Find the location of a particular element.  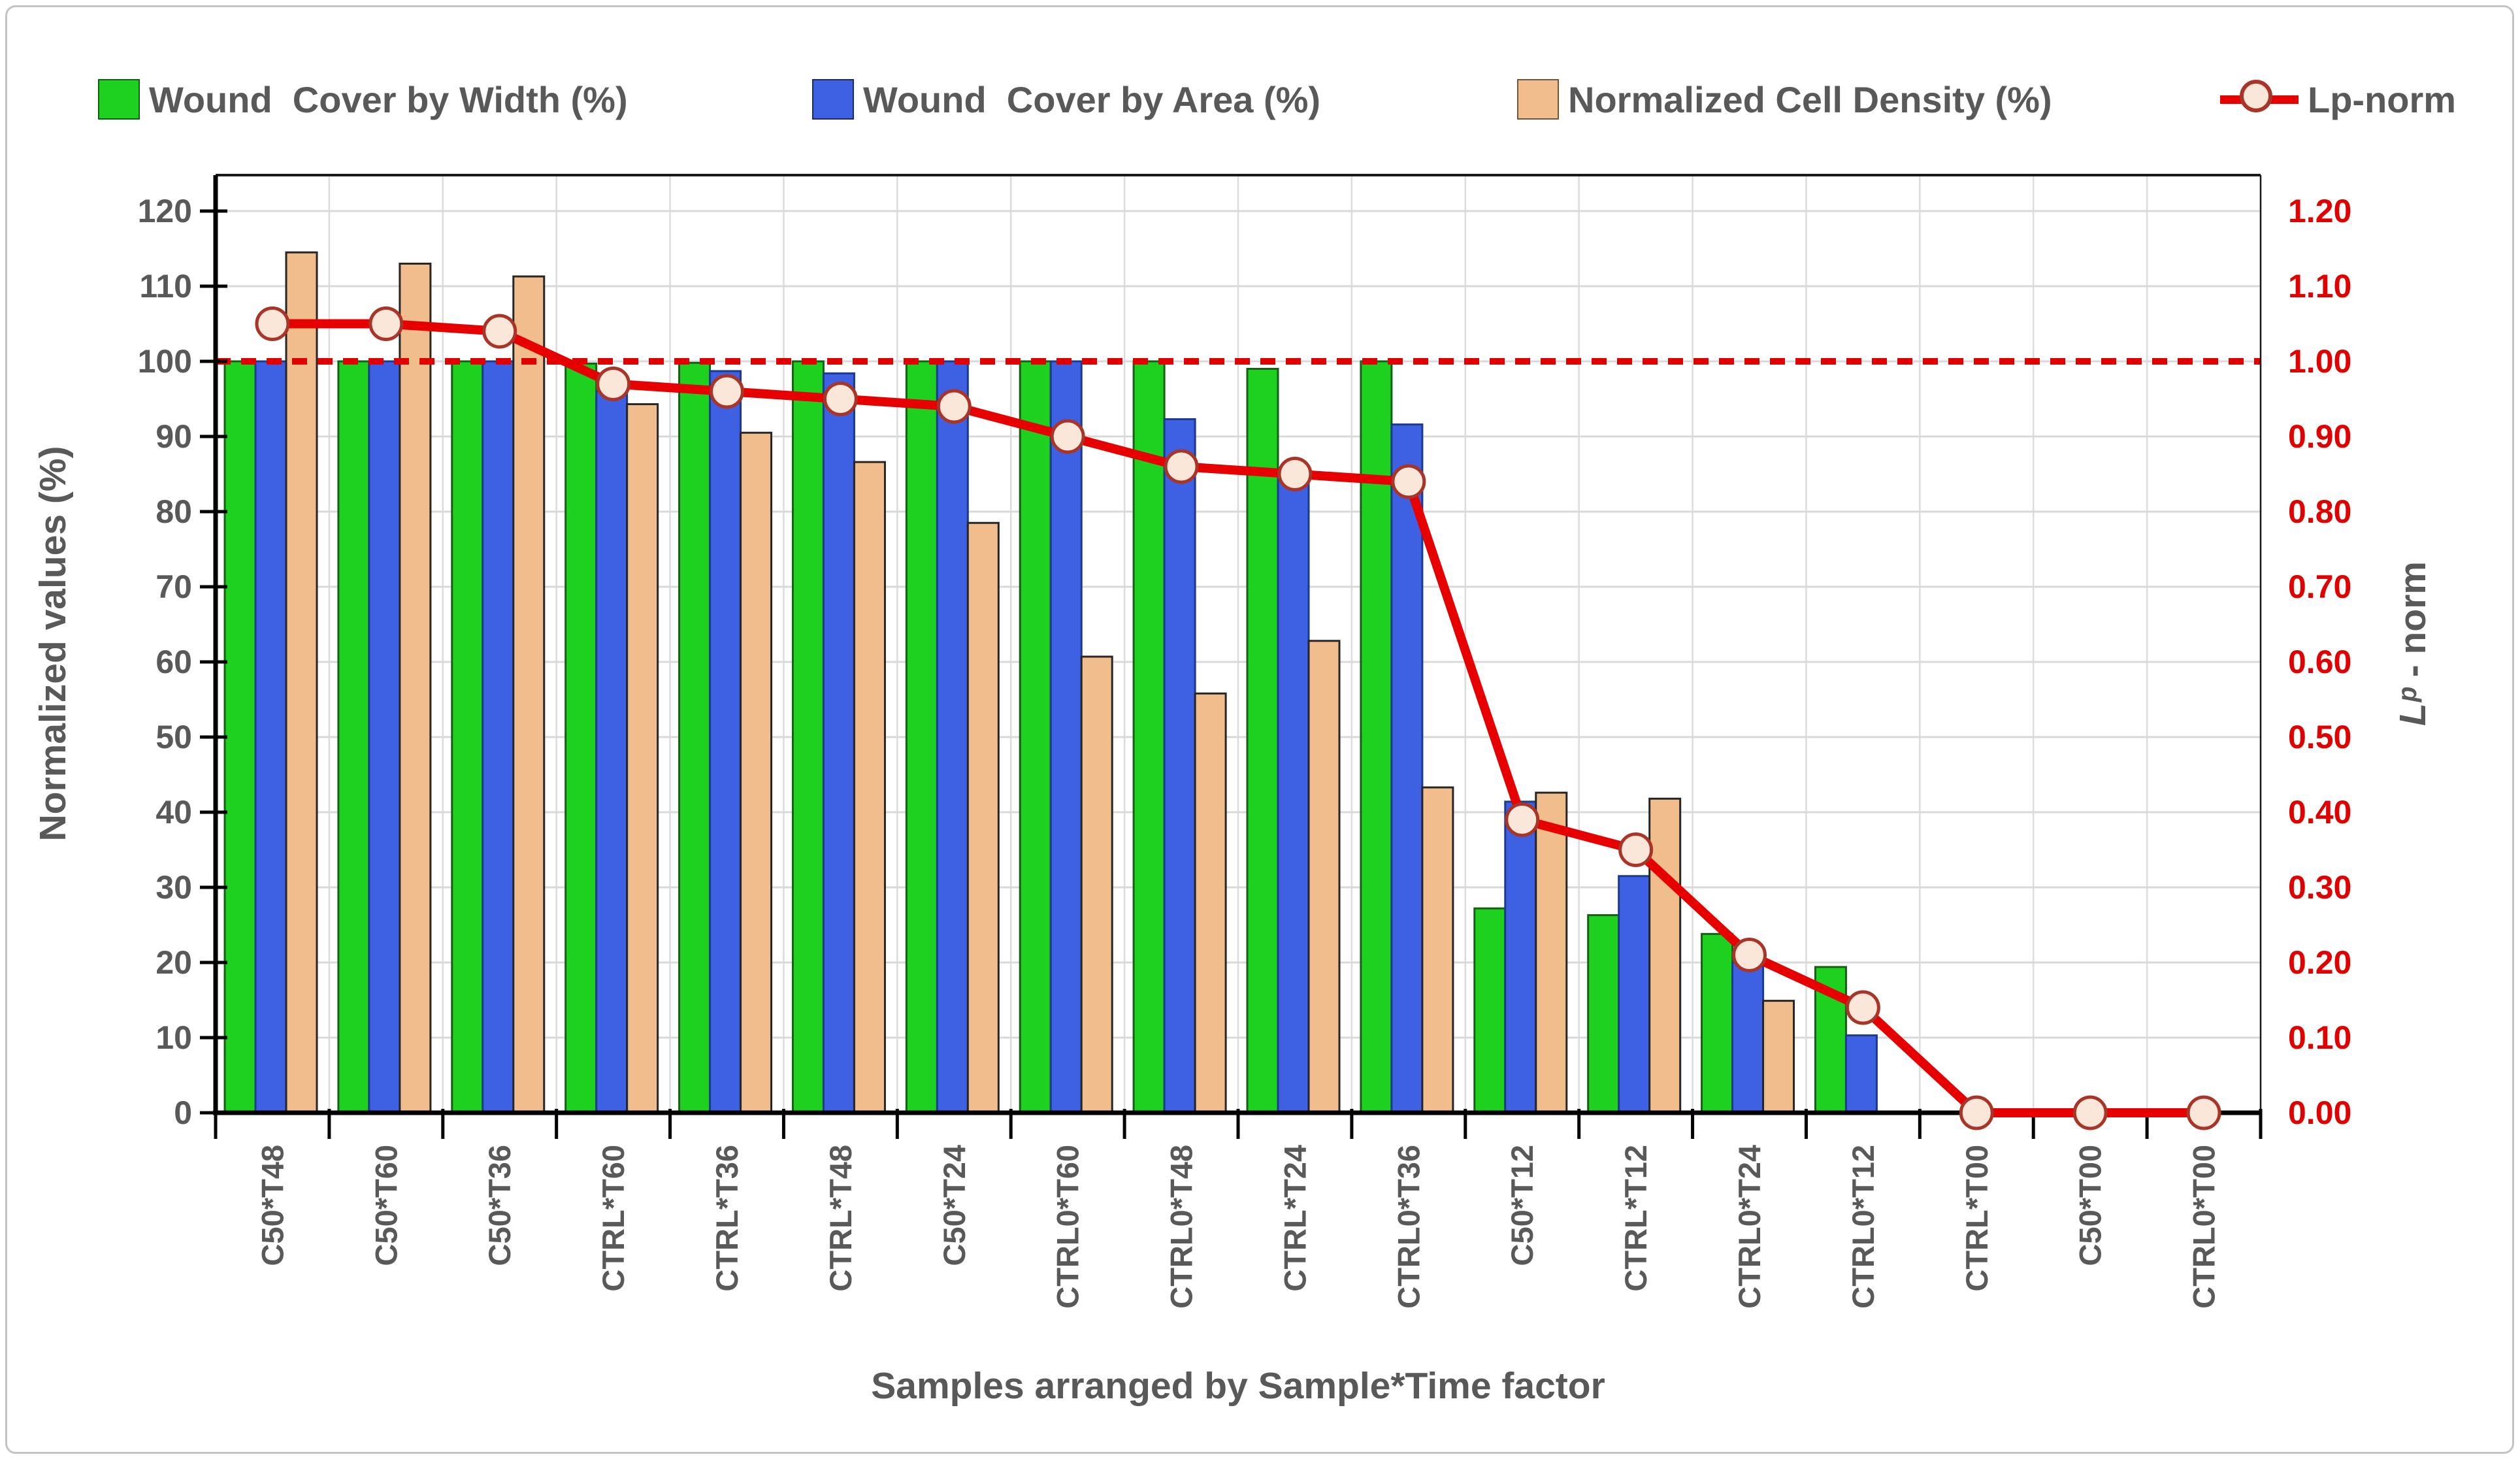

left-axis-tick-label: 0 is located at coordinates (183, 1112).